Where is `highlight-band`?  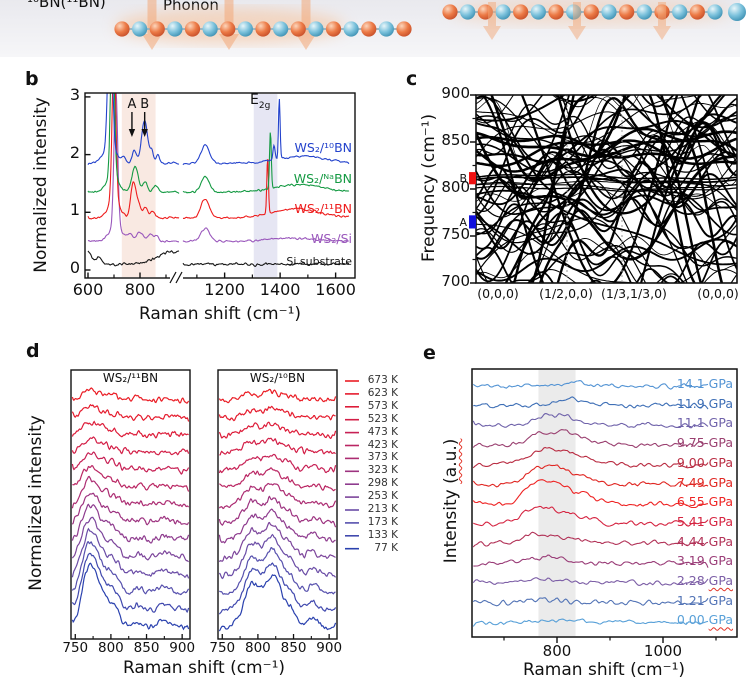 highlight-band is located at coordinates (138, 185).